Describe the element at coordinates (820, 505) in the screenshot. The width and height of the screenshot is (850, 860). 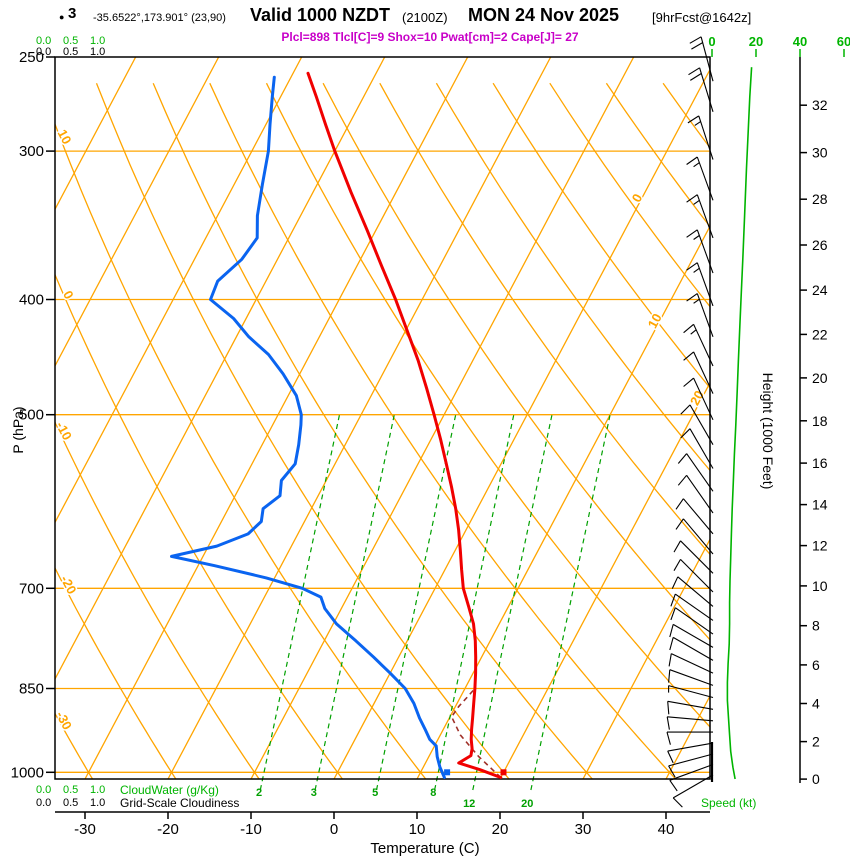
I see `svg-text: 14` at that location.